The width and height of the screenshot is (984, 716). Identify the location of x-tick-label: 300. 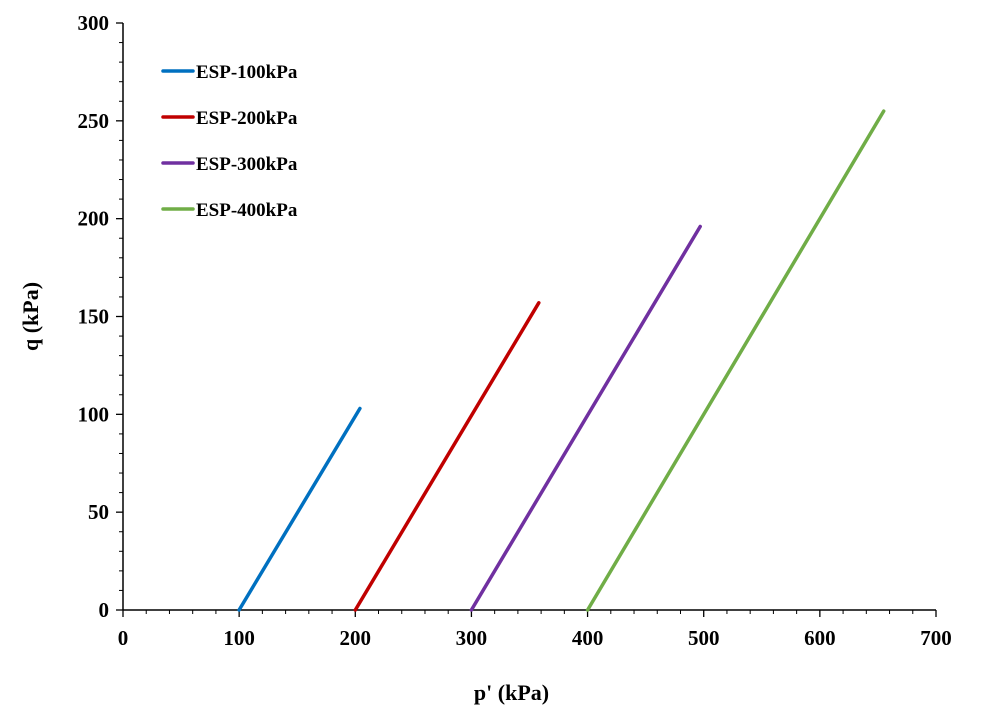
(472, 638).